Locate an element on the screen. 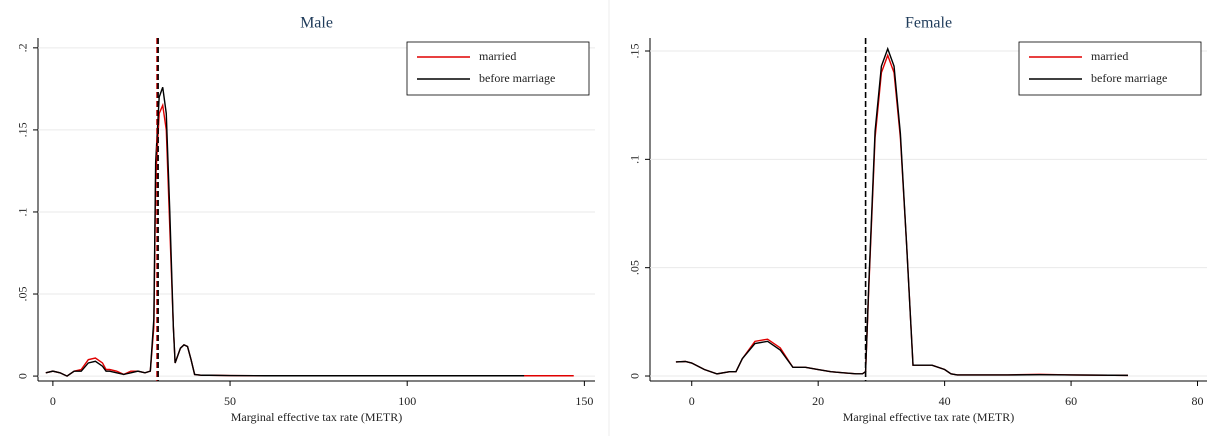 This screenshot has width=1224, height=436. chart-title: Female is located at coordinates (928, 23).